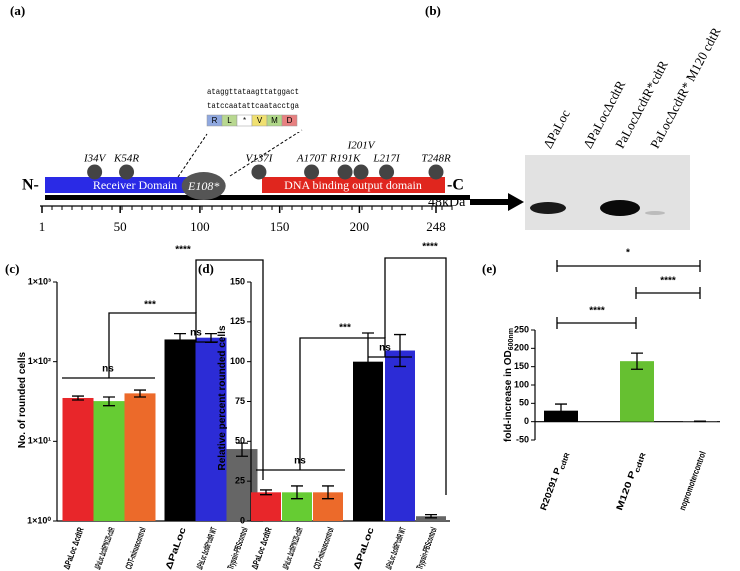  Describe the element at coordinates (455, 185) in the screenshot. I see `c-terminus: -C` at that location.